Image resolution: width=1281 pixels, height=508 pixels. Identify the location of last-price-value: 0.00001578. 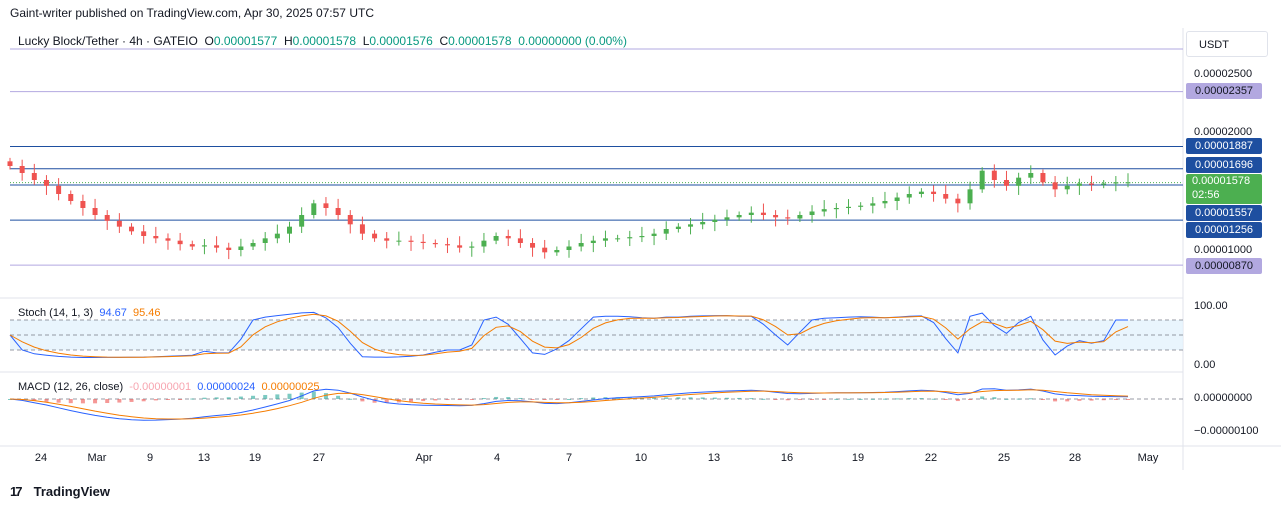
(1221, 181).